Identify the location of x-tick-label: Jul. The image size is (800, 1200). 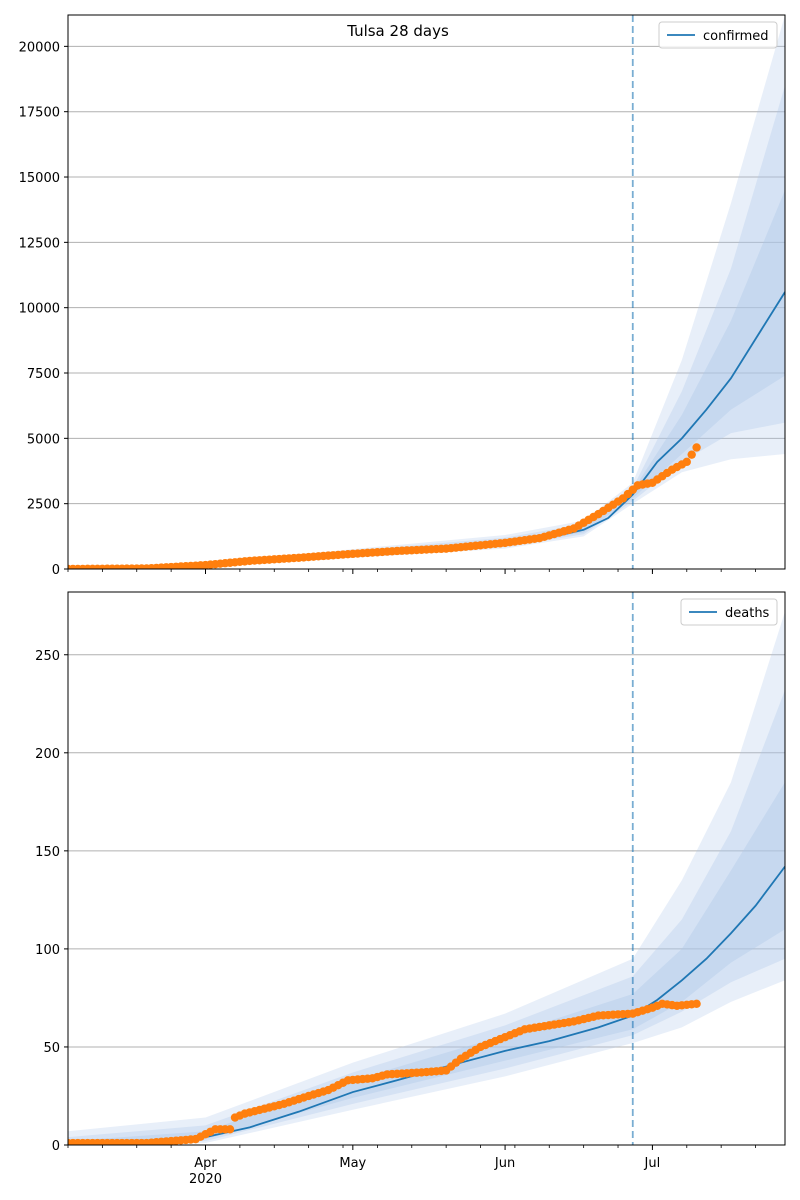
(652, 1163).